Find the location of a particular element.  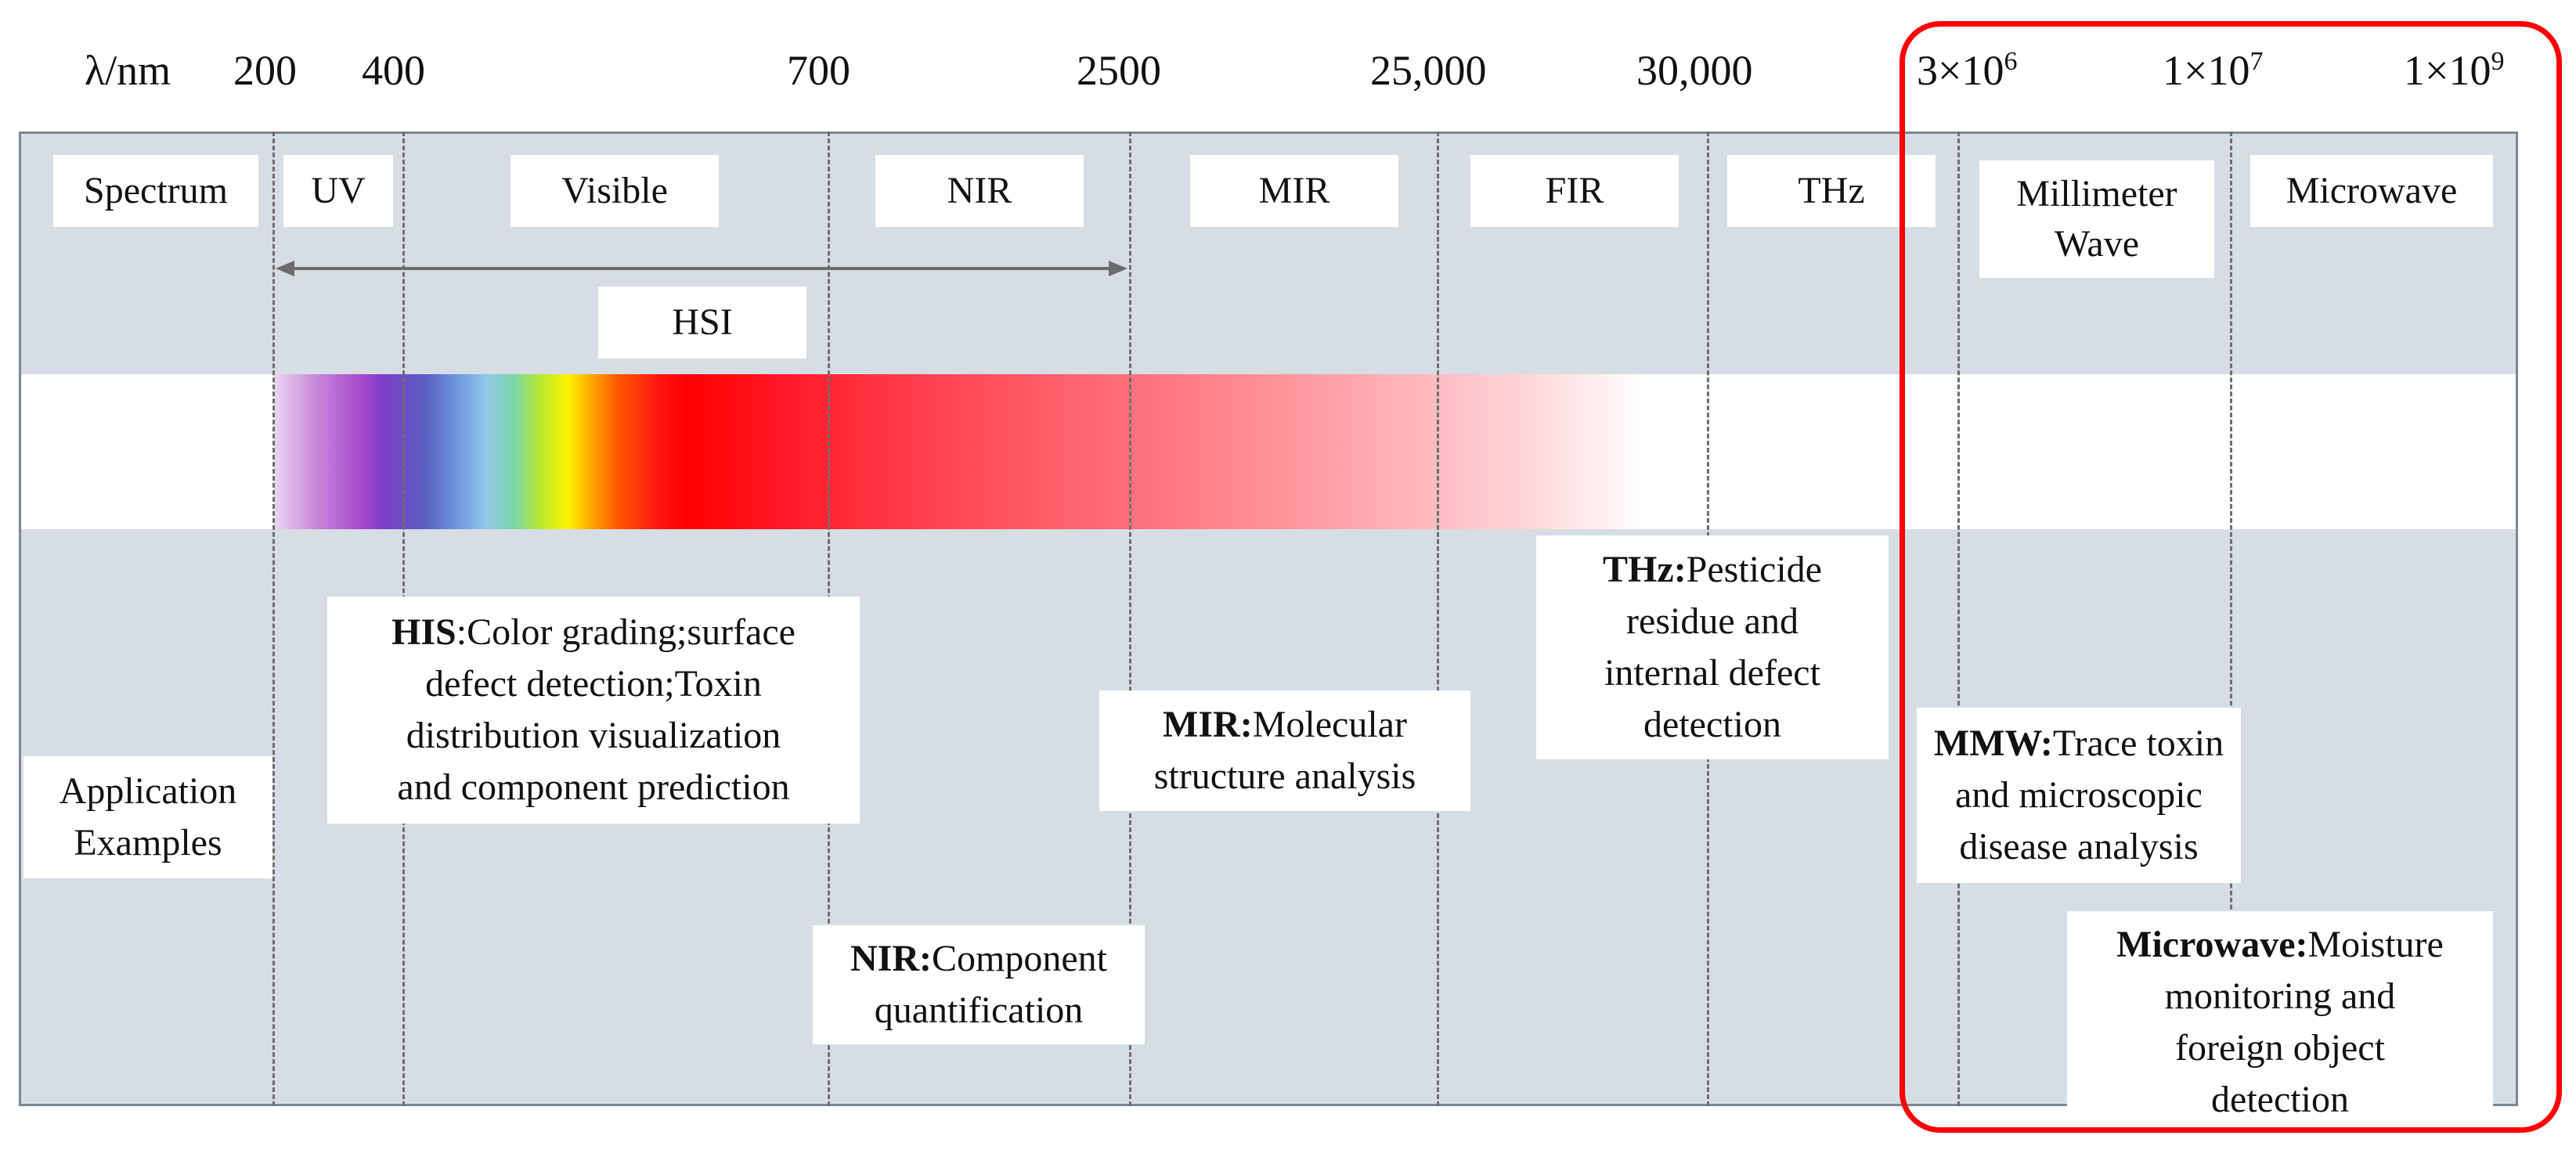

app-microwave-title: Microwave: is located at coordinates (2212, 944).